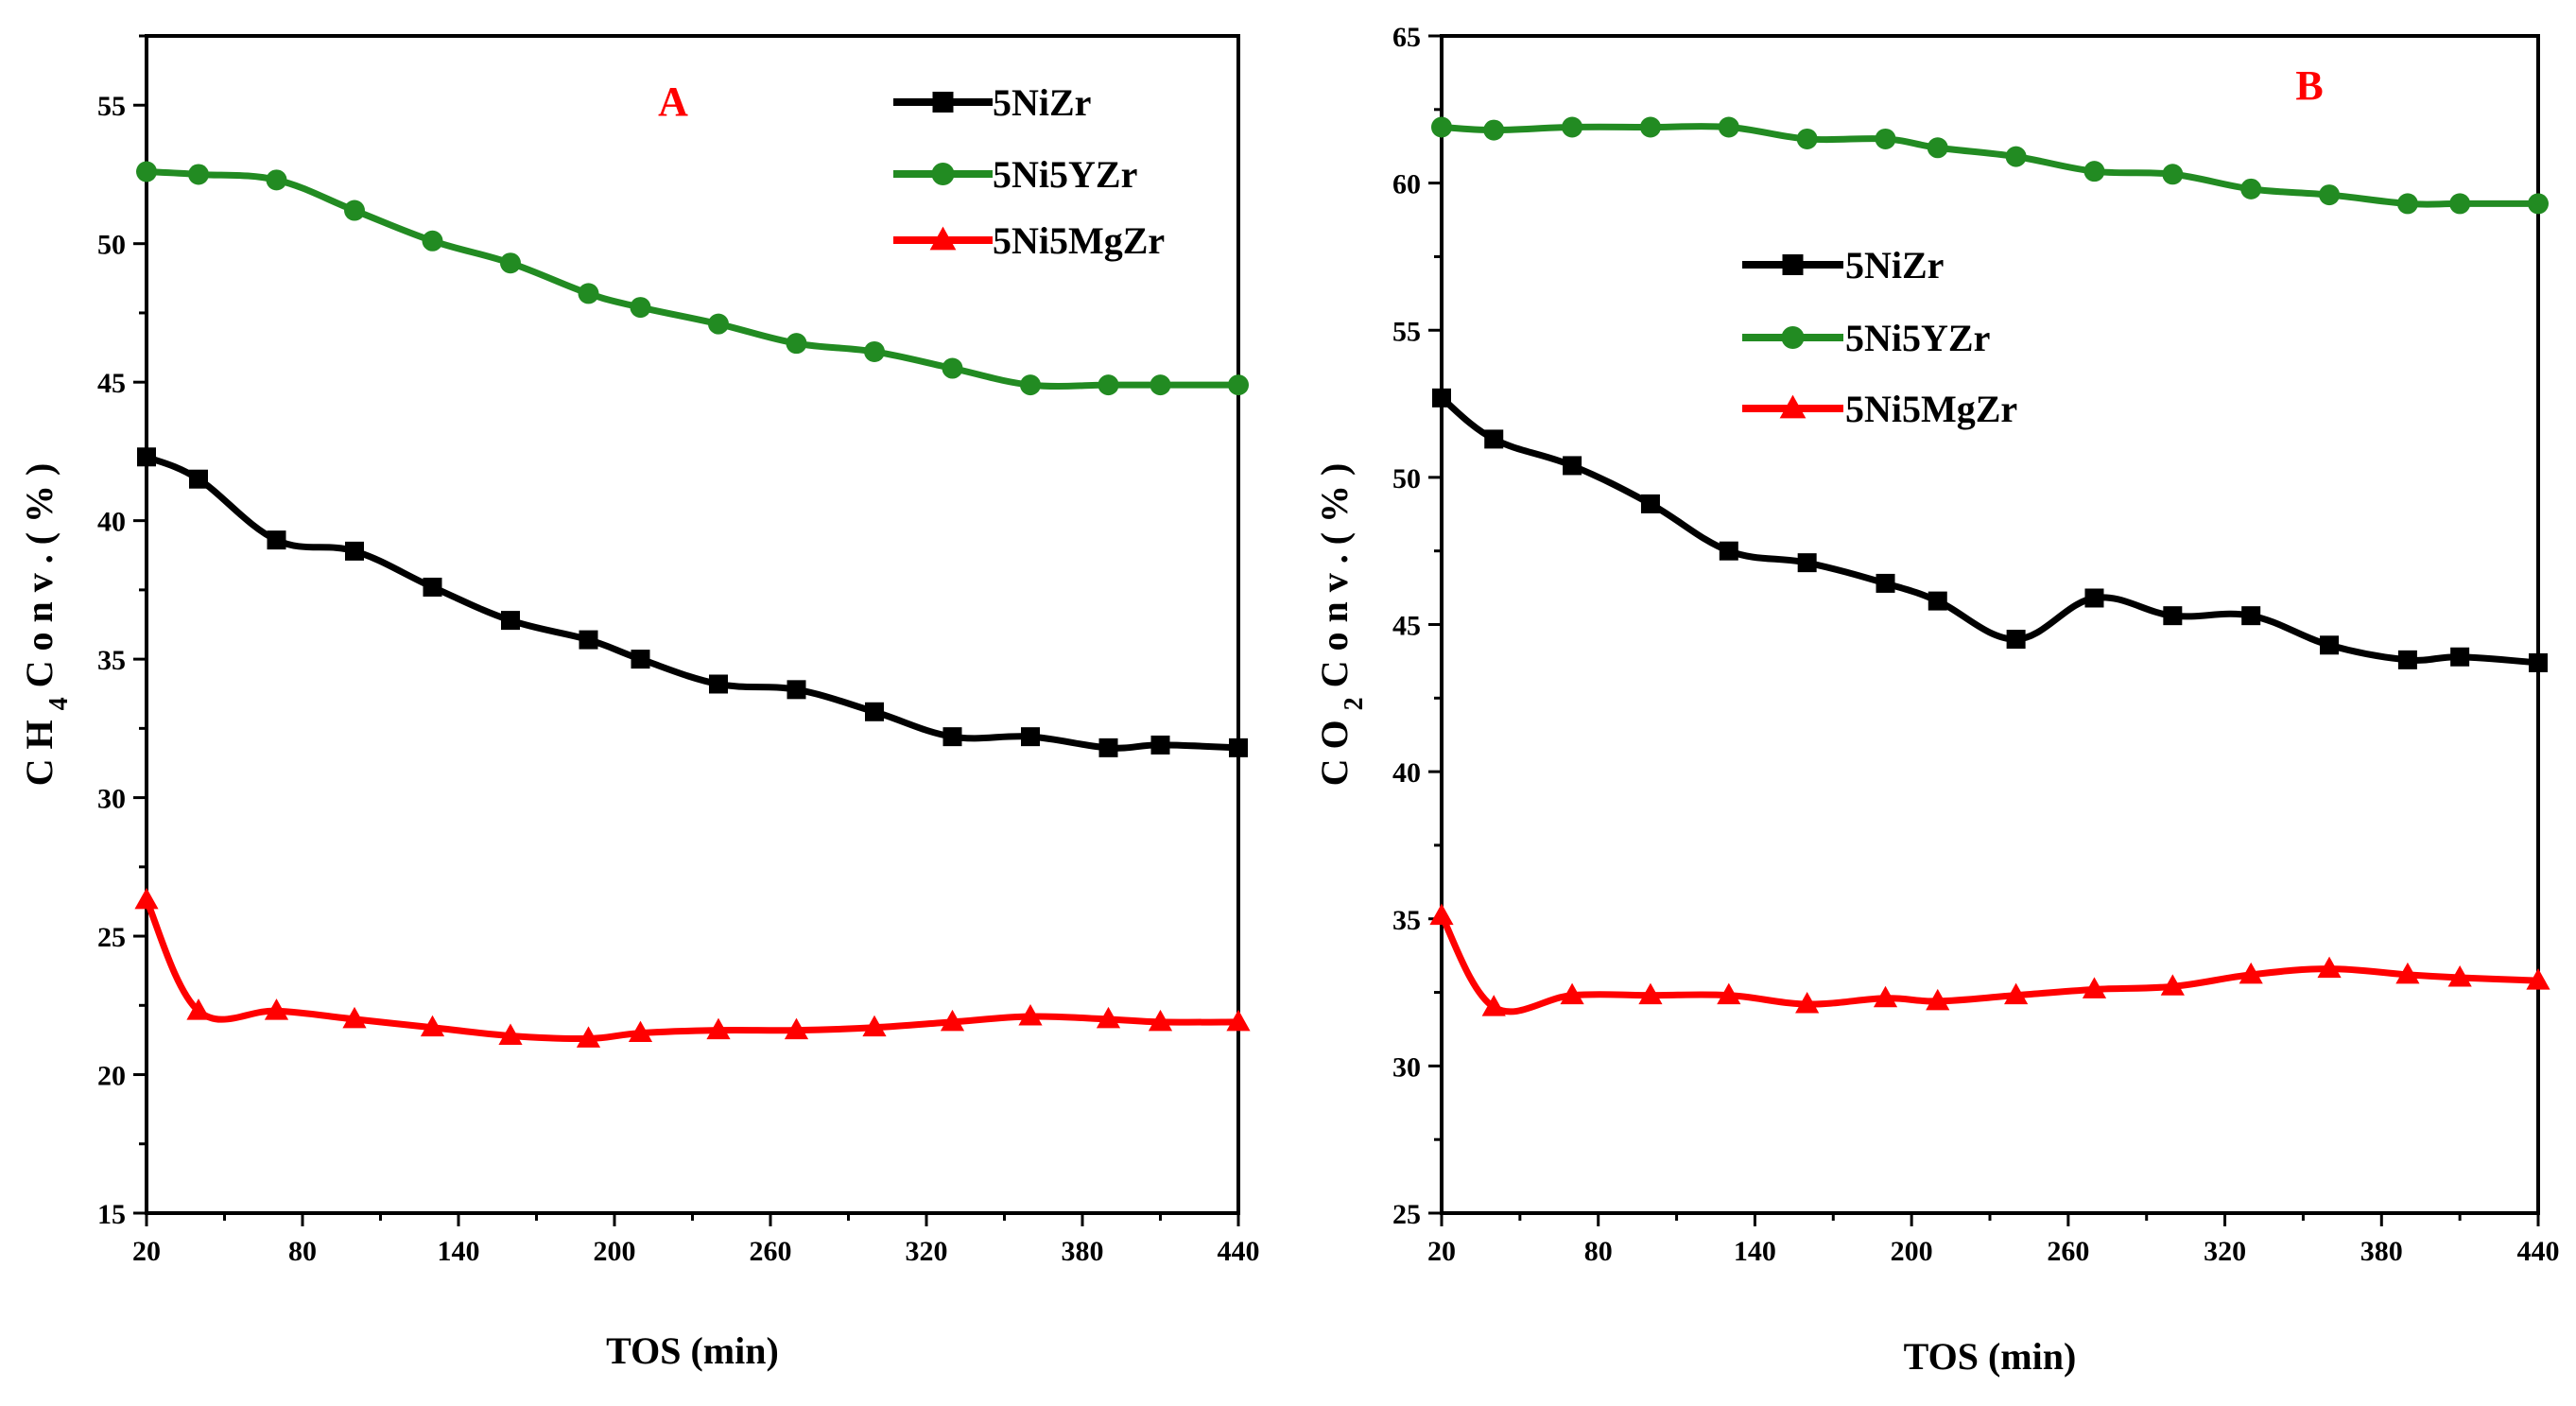 The height and width of the screenshot is (1406, 2576). Describe the element at coordinates (1335, 580) in the screenshot. I see `y-axis-label-part: C o n v . ( % )` at that location.